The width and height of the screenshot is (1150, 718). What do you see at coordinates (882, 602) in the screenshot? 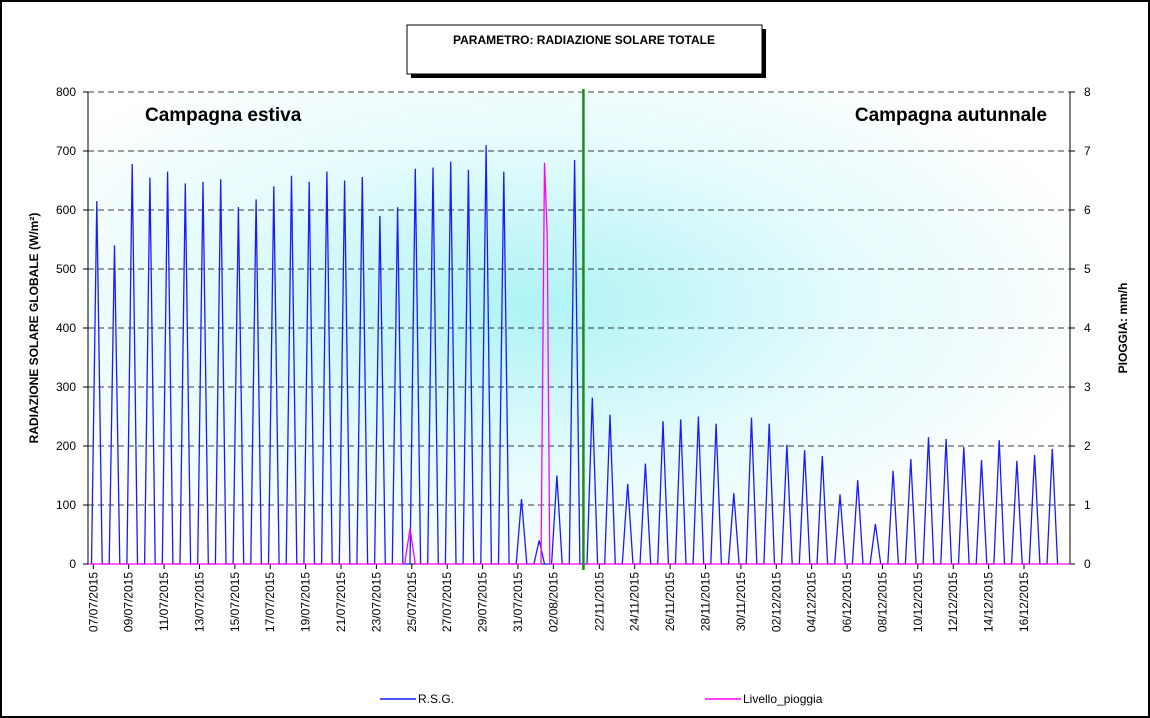
I see `x-tick-label: 08/12/2015` at bounding box center [882, 602].